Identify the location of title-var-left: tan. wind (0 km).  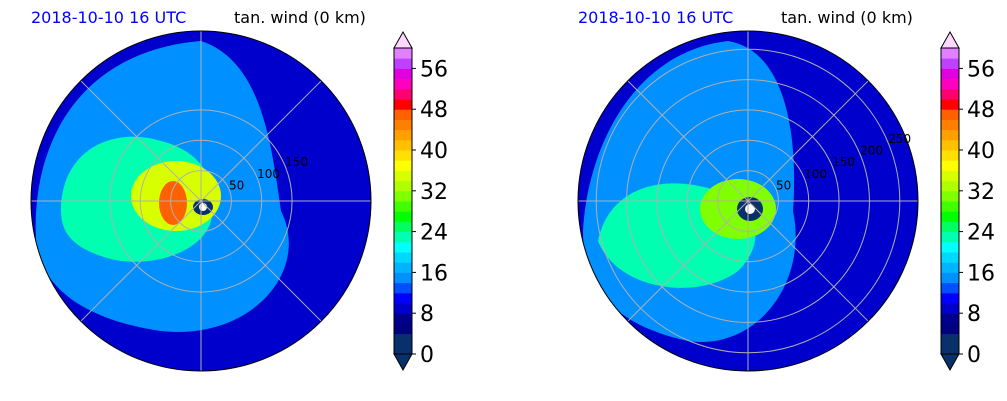
(300, 17).